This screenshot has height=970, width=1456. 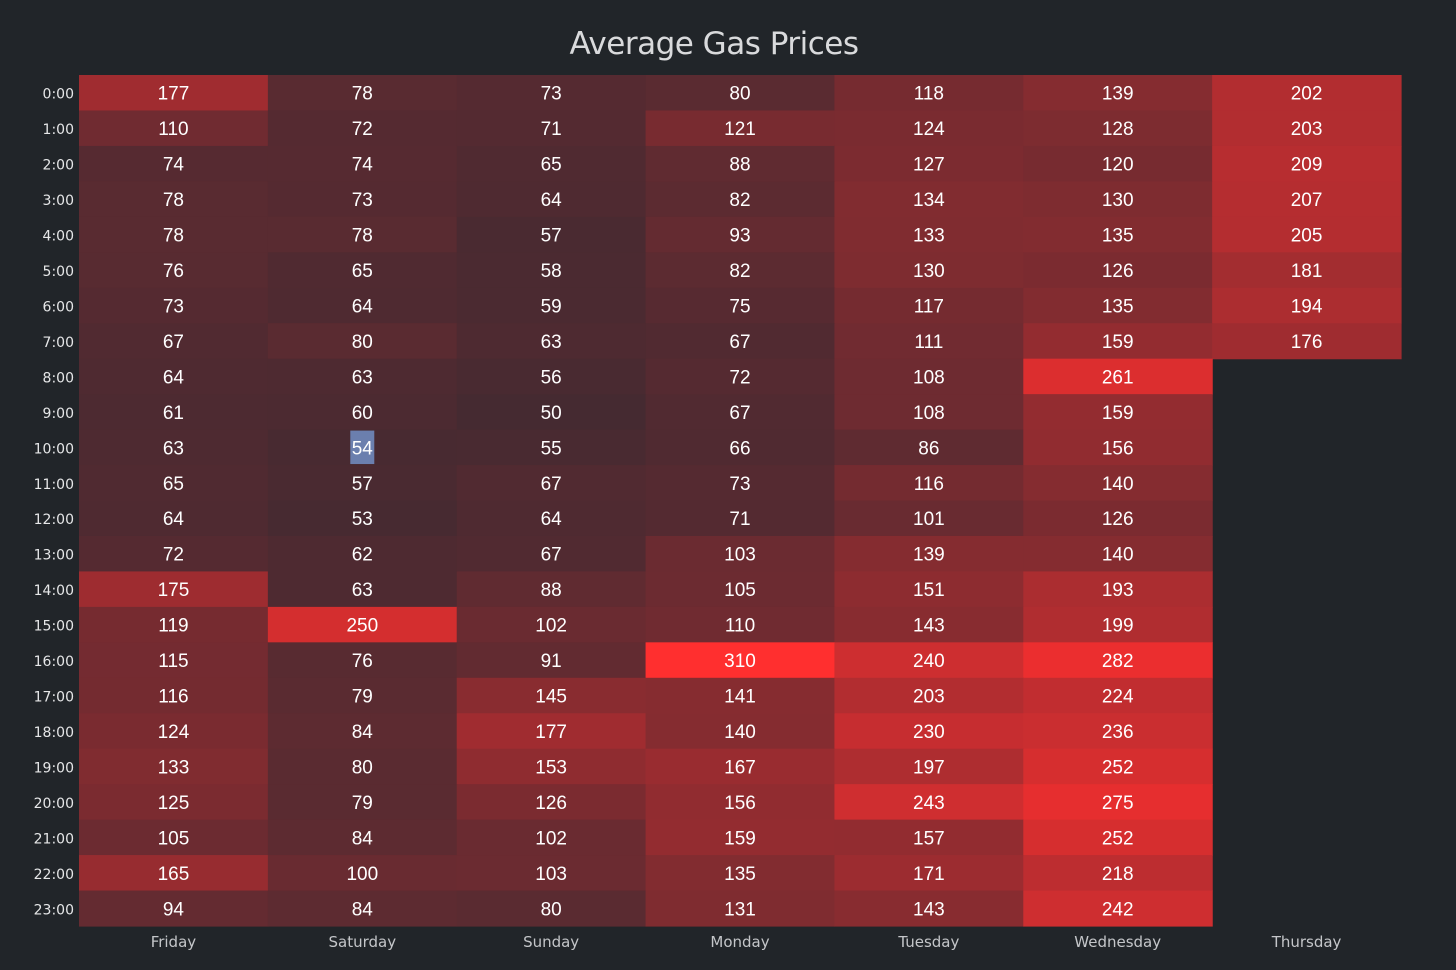 I want to click on cell-value-label: 65, so click(x=551, y=165).